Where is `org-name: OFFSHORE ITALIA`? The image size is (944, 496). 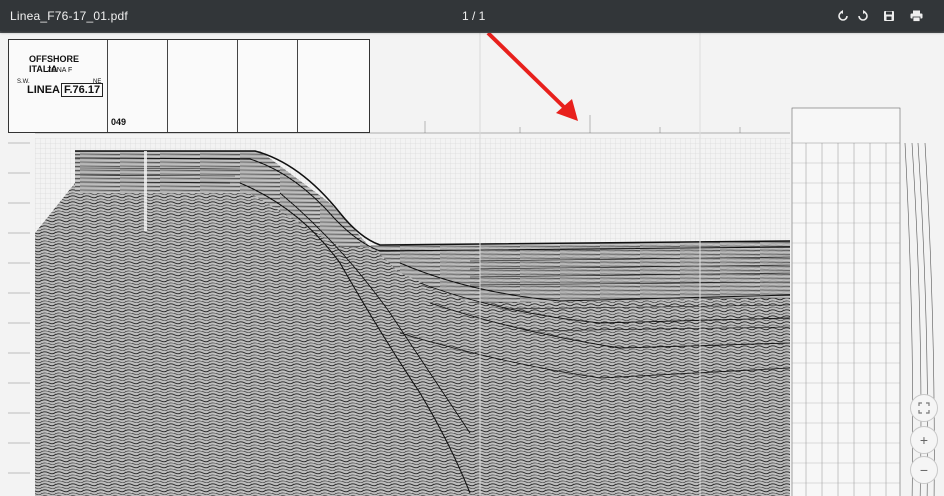 org-name: OFFSHORE ITALIA is located at coordinates (54, 64).